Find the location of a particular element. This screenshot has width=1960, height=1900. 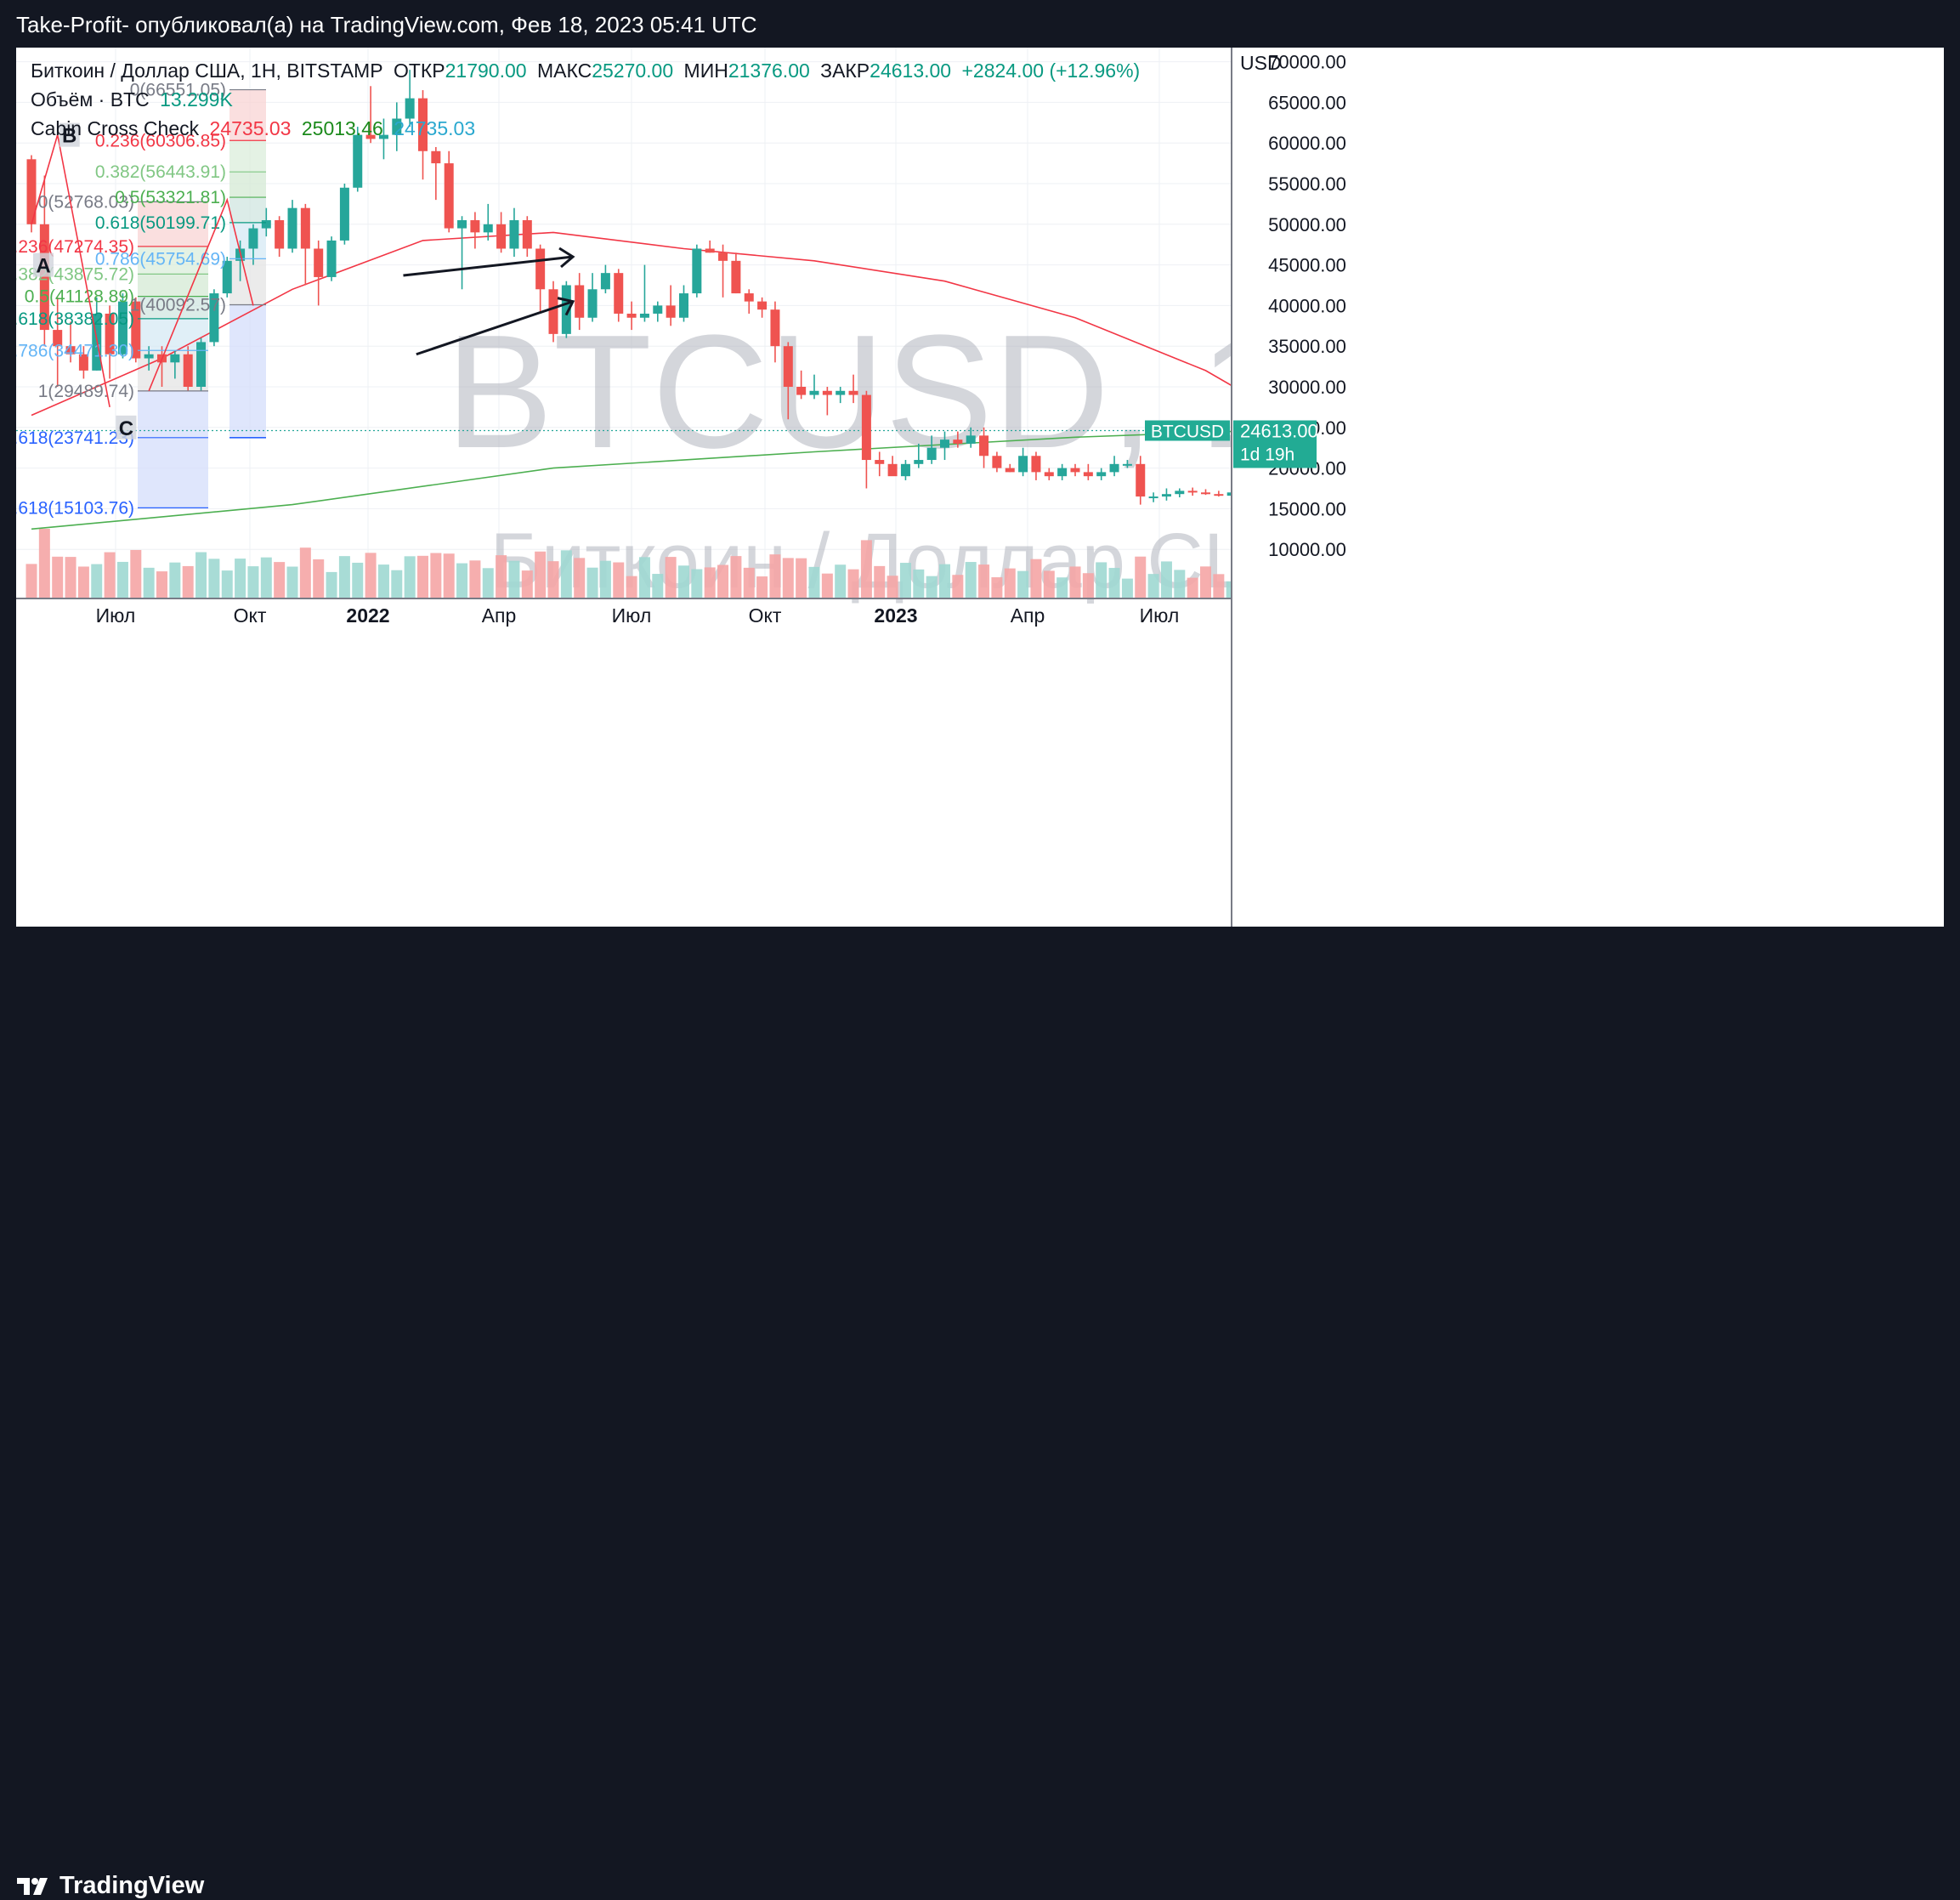

legend-indicator-label: Cabin Cross Check is located at coordinates (115, 128).